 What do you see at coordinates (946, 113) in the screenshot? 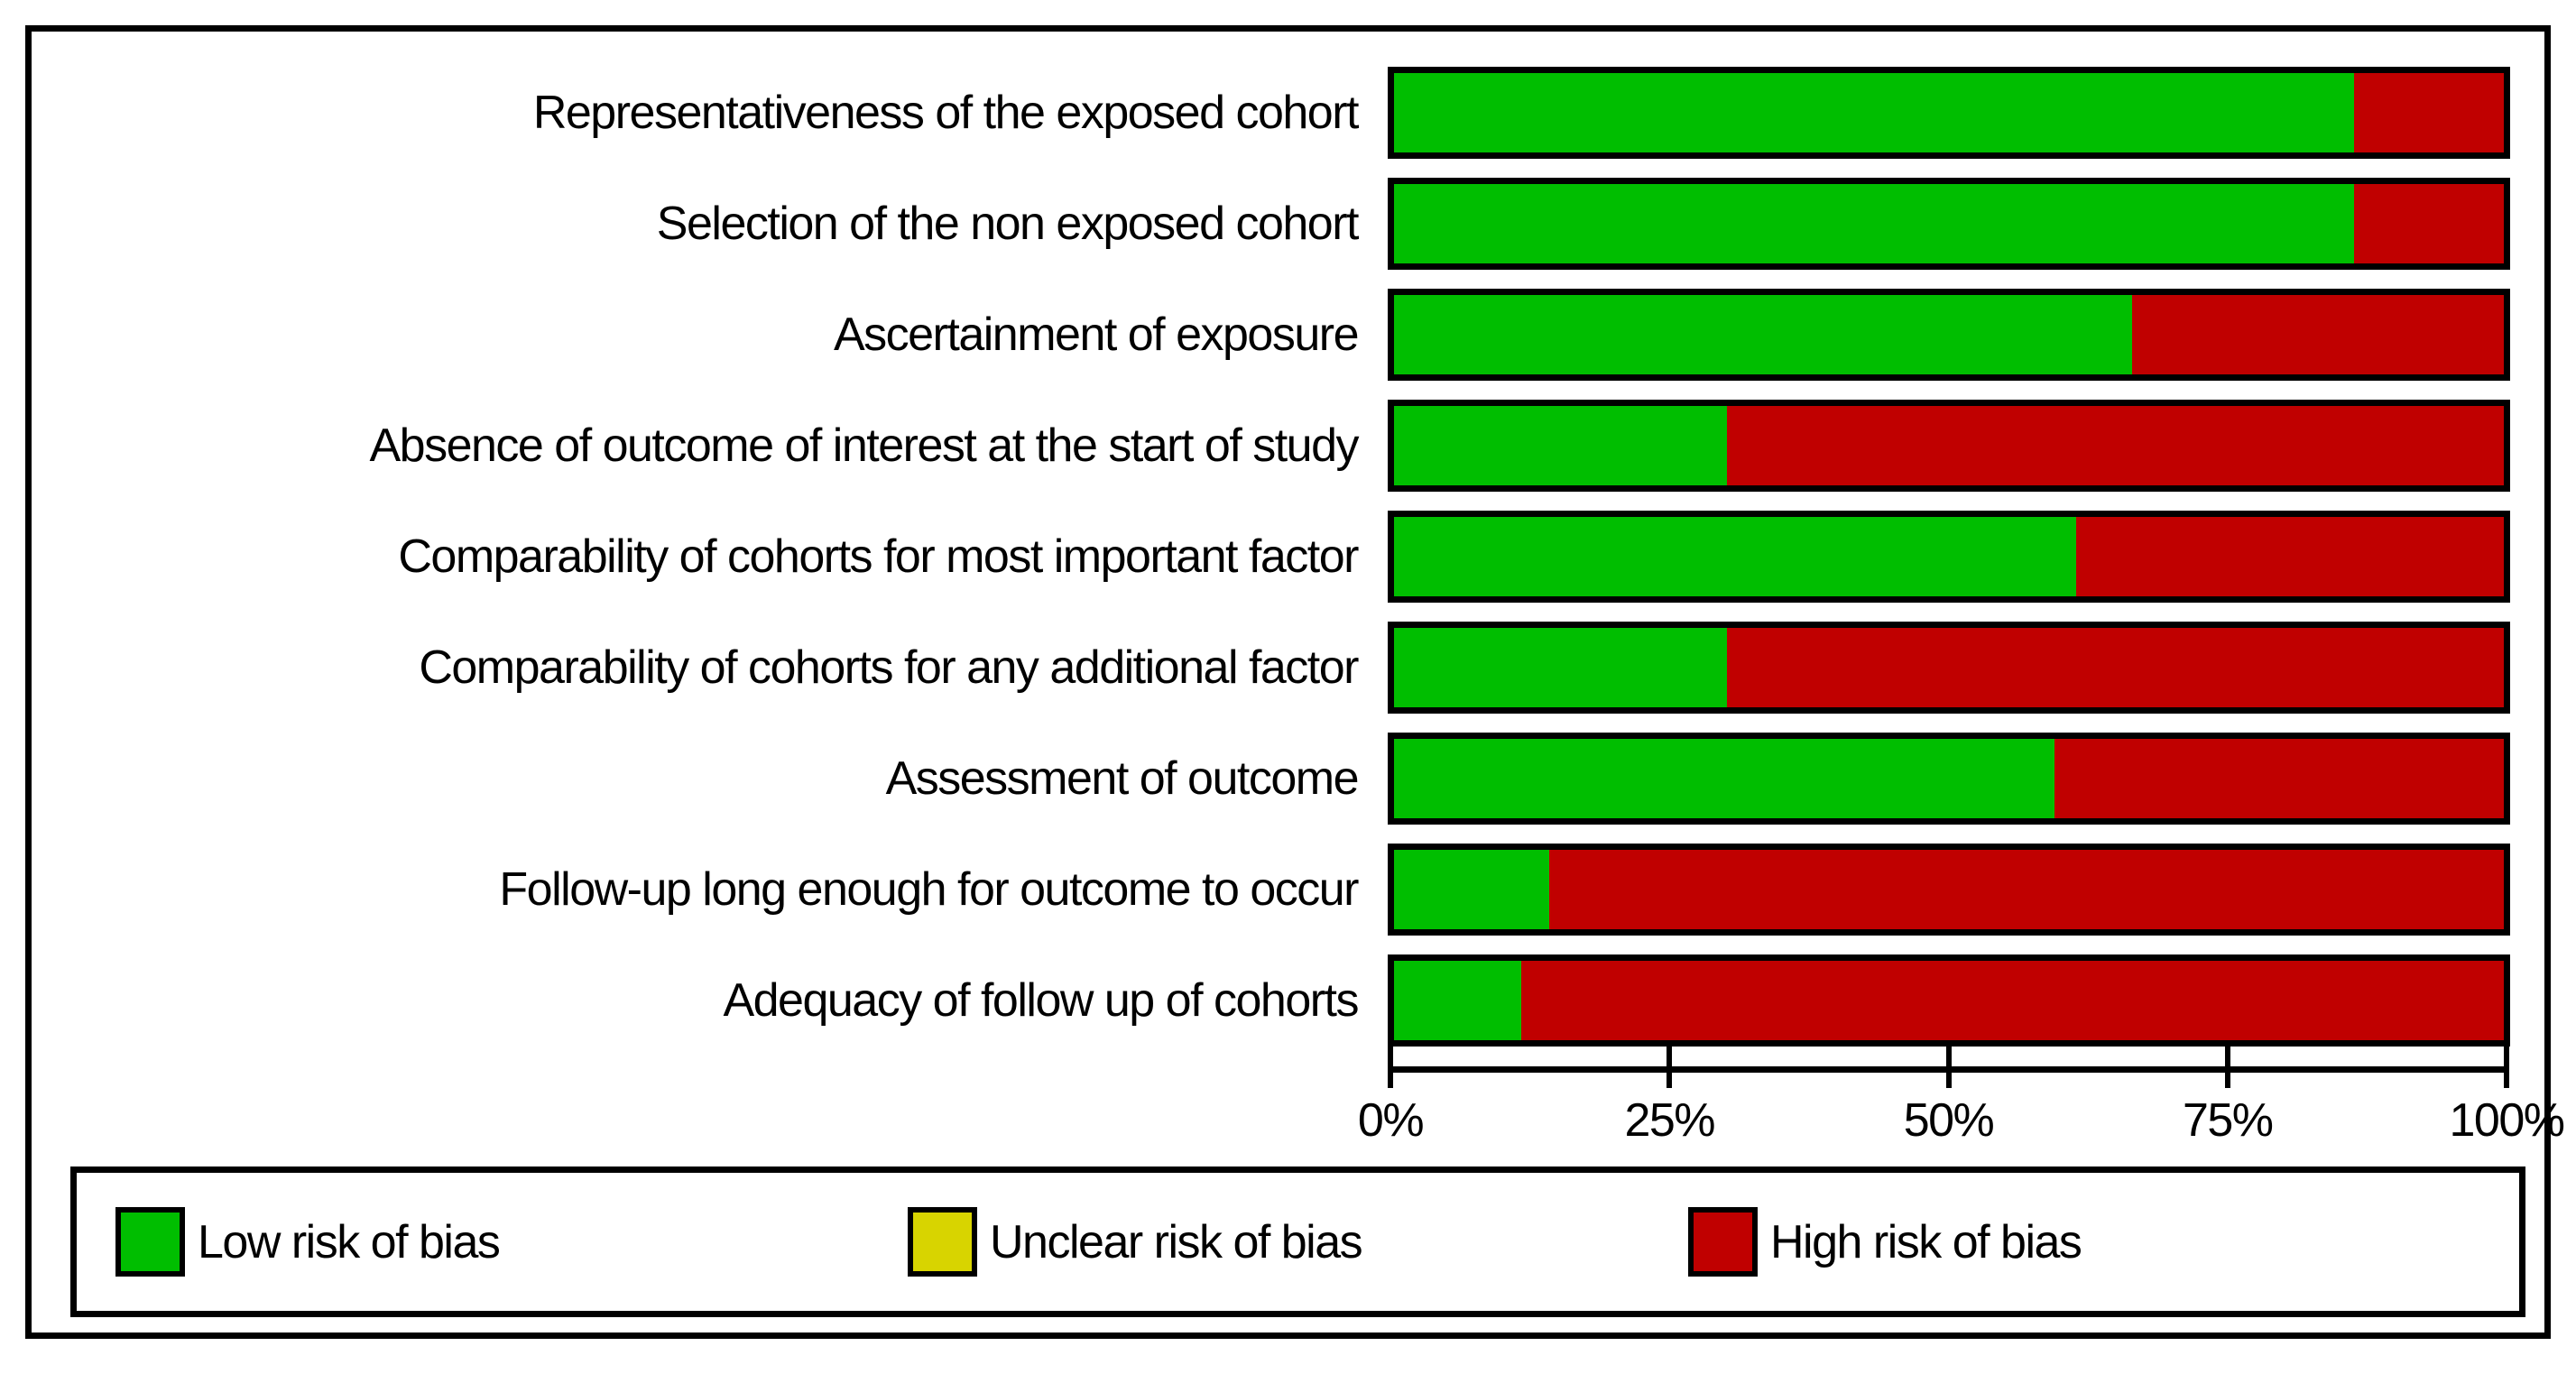
I see `category-label: Representativeness of the exposed cohort` at bounding box center [946, 113].